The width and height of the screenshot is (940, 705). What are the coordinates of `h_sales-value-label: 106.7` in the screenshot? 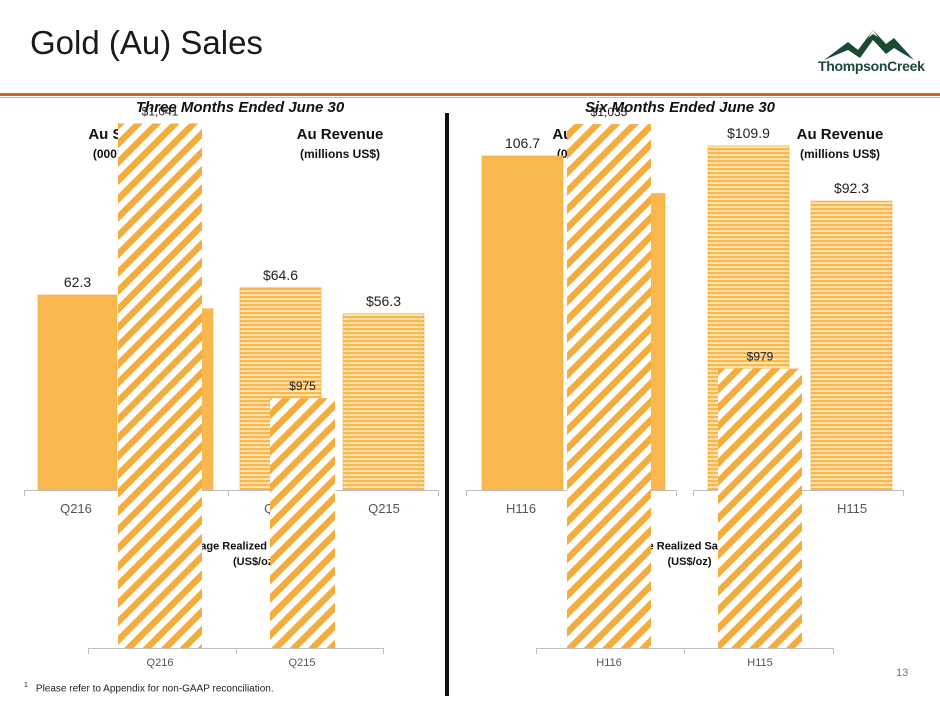 It's located at (522, 143).